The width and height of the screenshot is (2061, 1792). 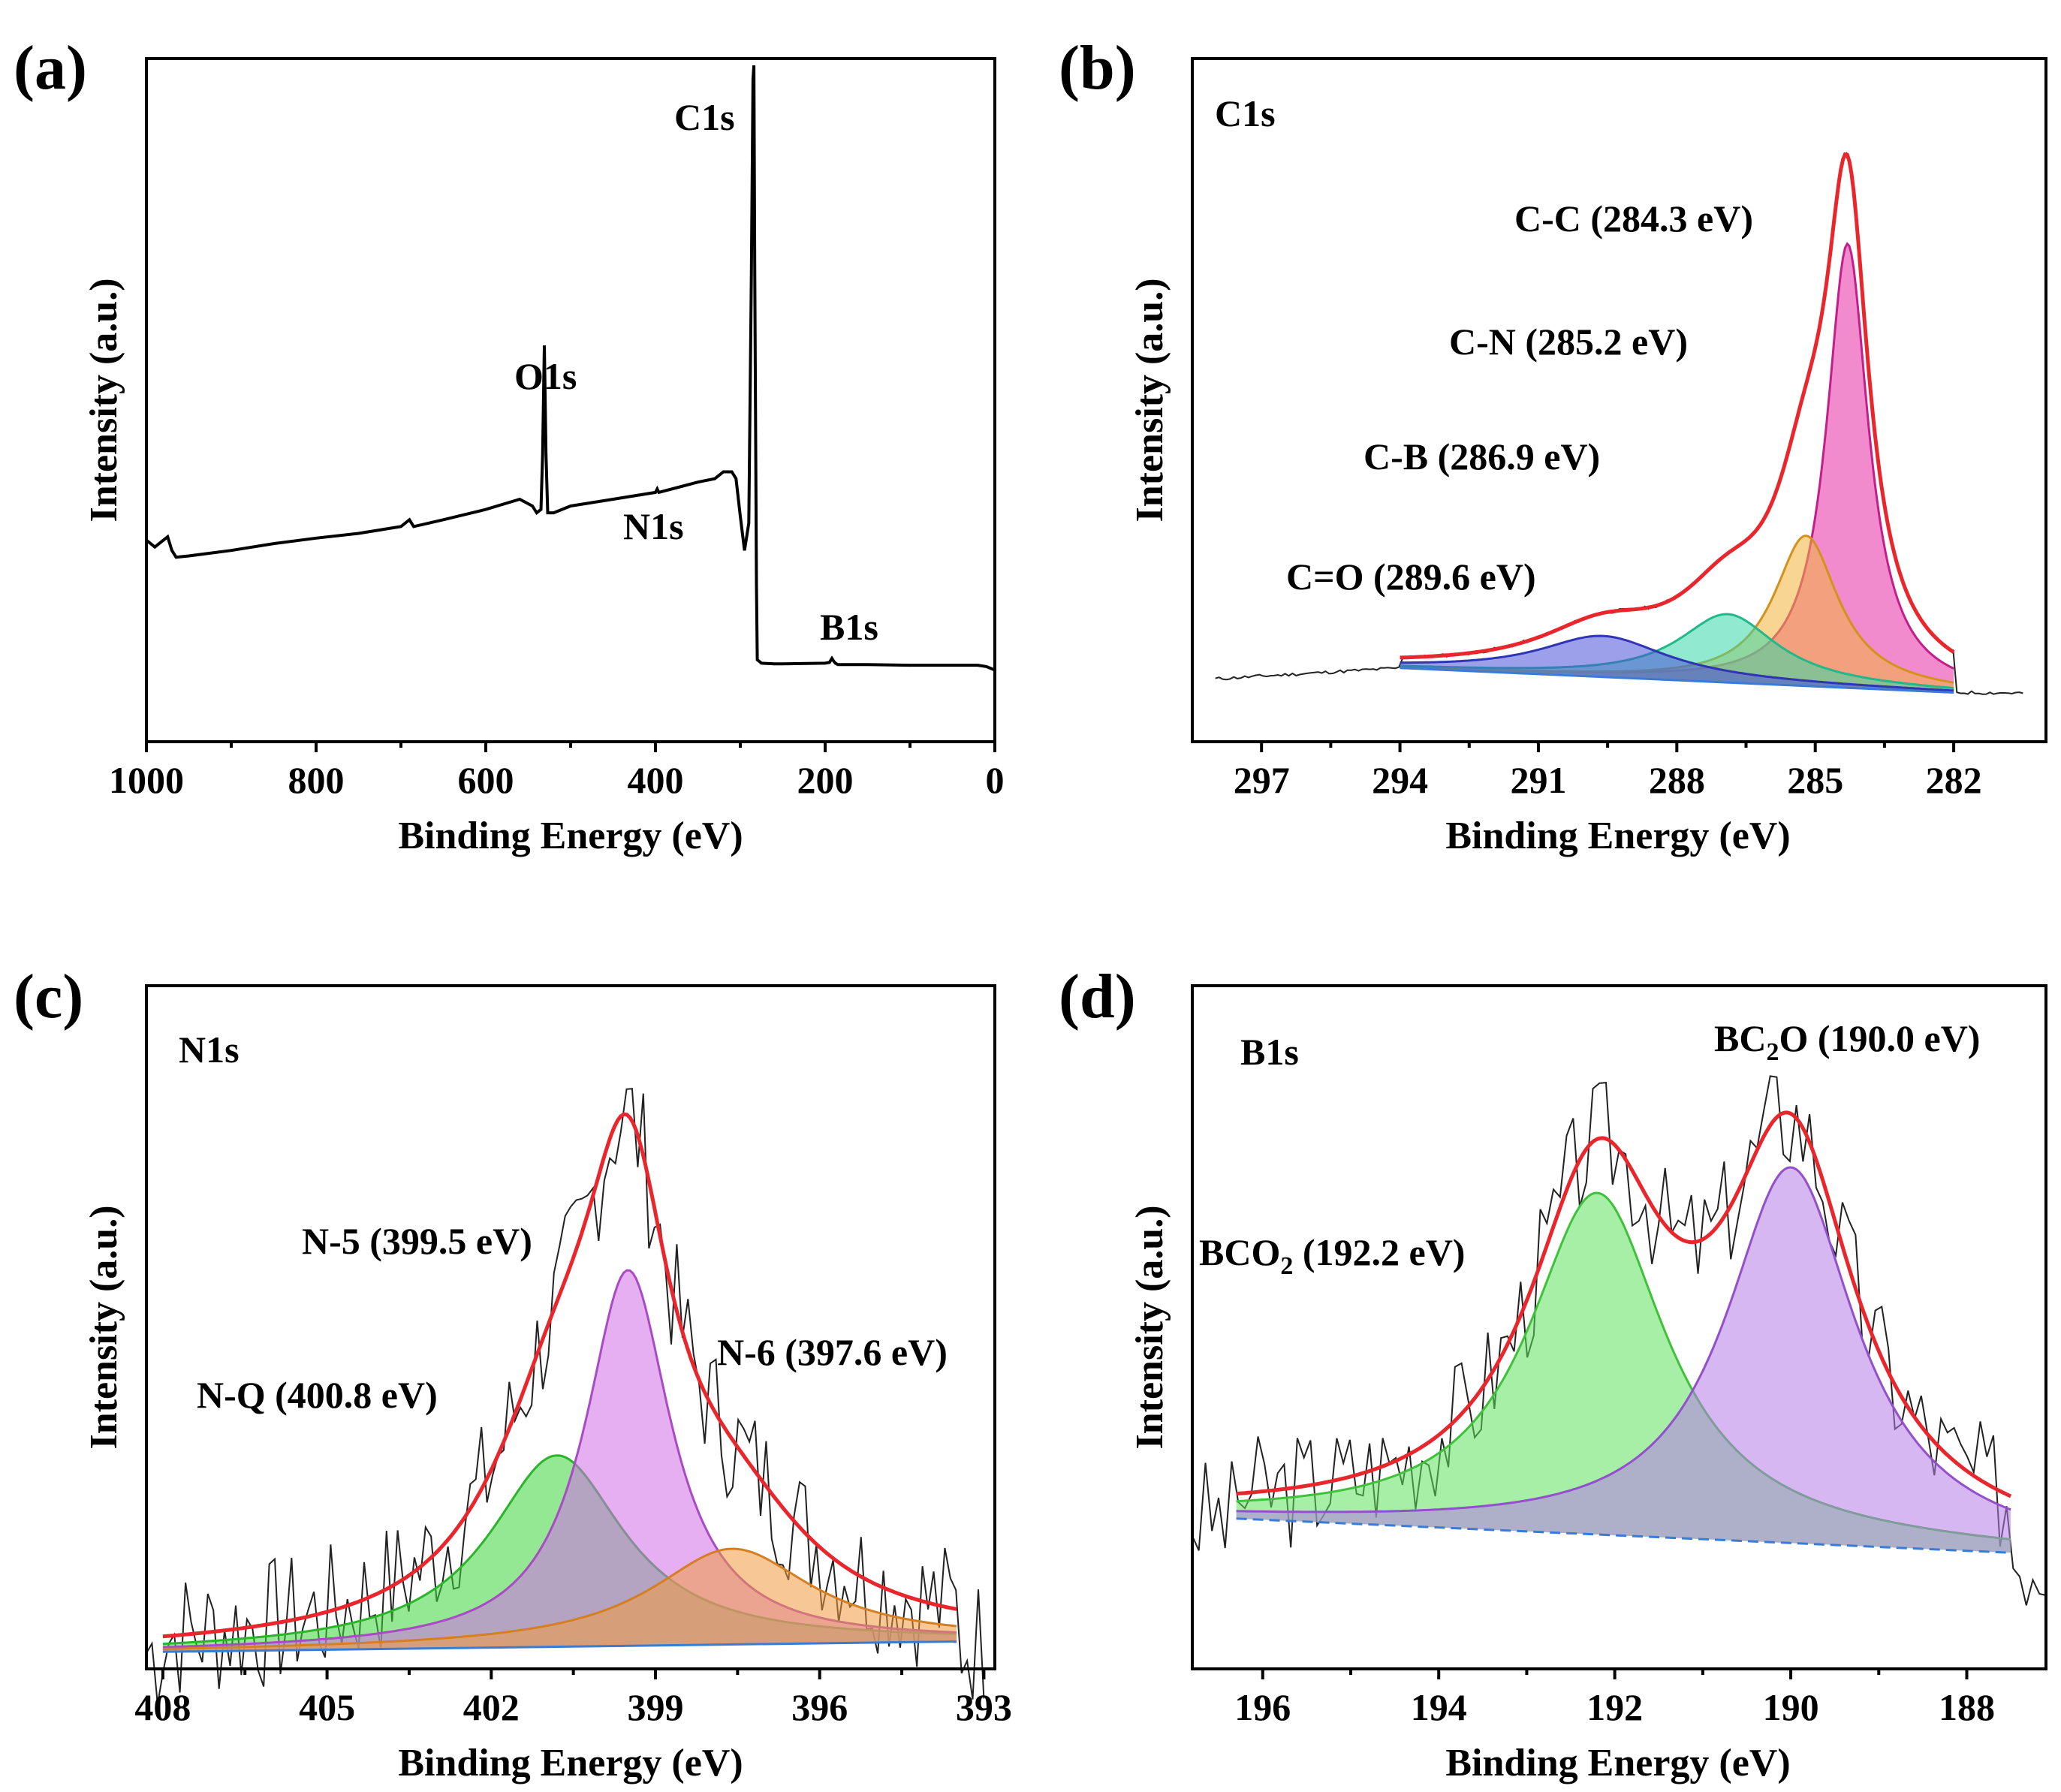 I want to click on panel-c-tag: (c), so click(x=49, y=997).